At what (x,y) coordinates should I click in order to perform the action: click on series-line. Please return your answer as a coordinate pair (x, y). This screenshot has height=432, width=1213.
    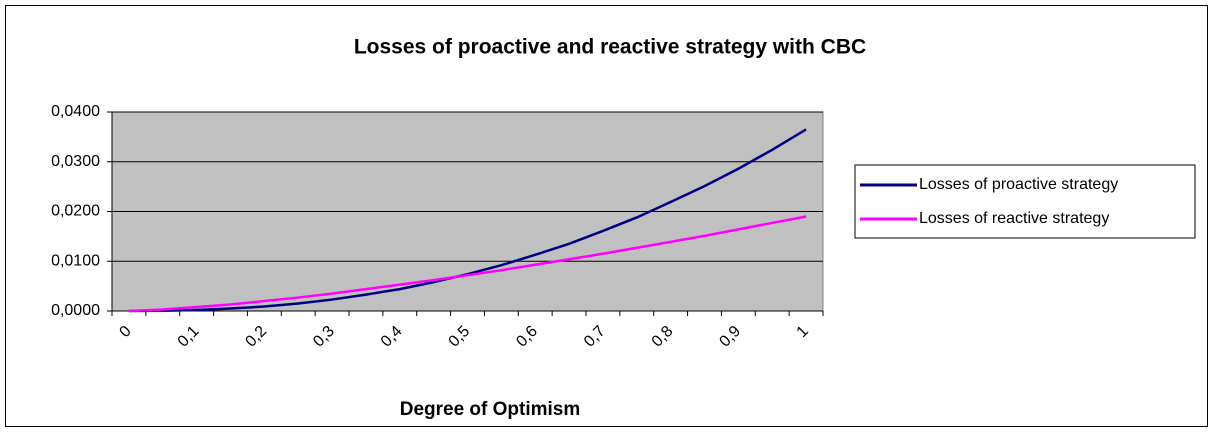
    Looking at the image, I should click on (467, 264).